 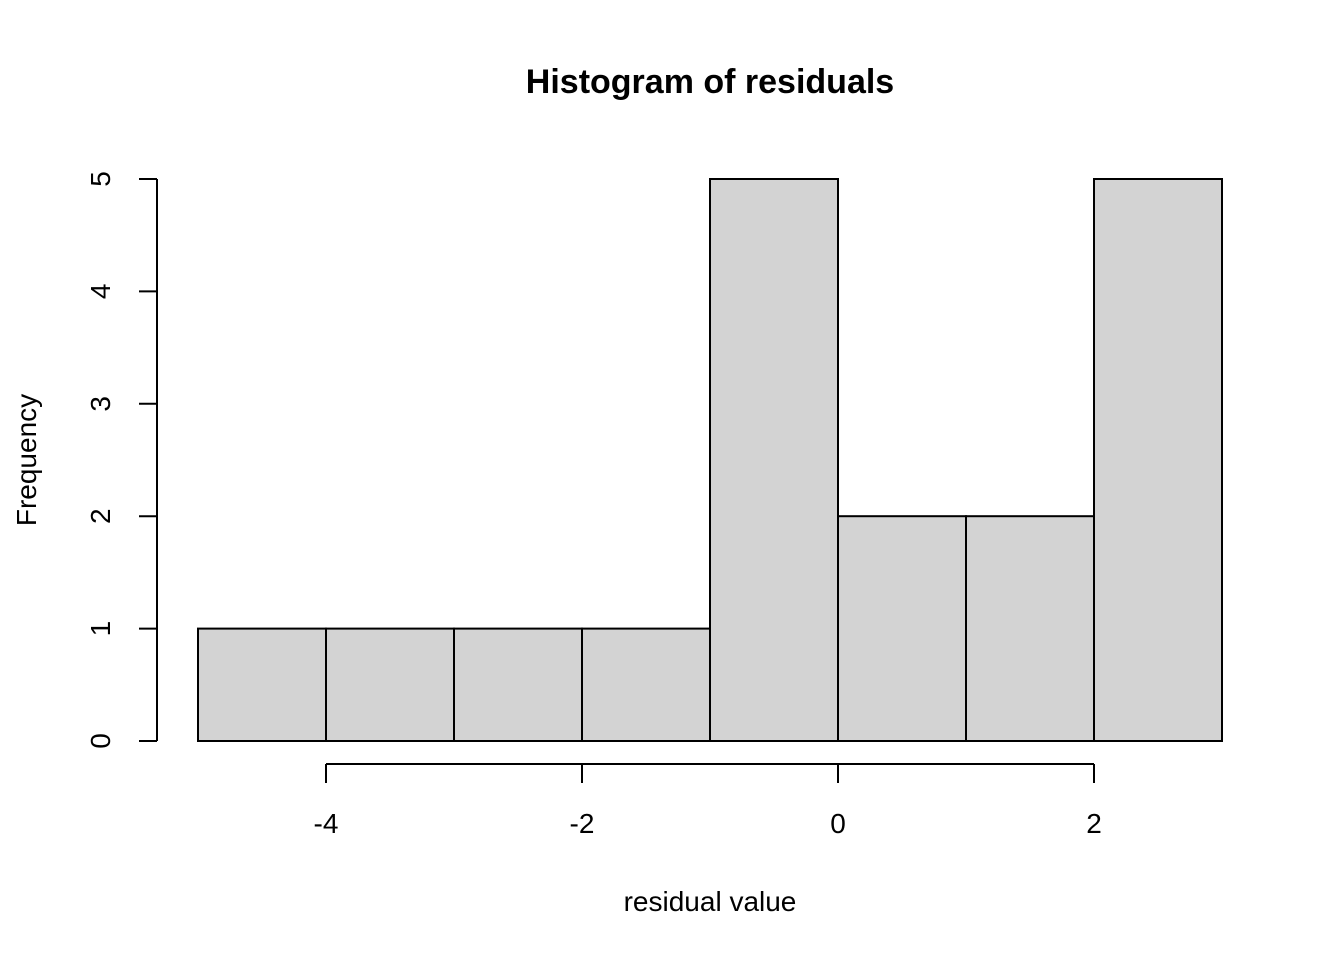 I want to click on y-tick-label: 0, so click(x=100, y=741).